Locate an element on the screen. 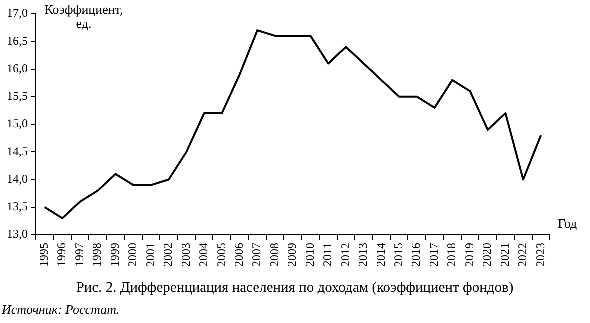 This screenshot has height=323, width=590. x-tick-label: 2020 is located at coordinates (487, 255).